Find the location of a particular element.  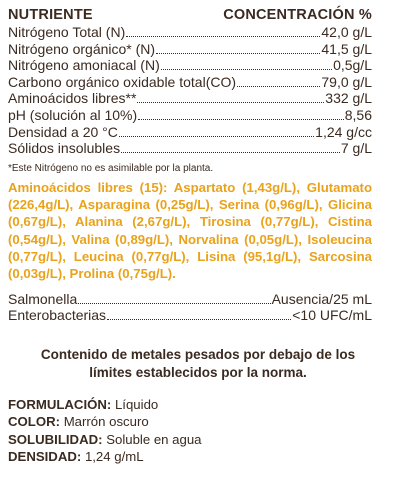

property-label: SOLUBILIDAD: is located at coordinates (55, 439).